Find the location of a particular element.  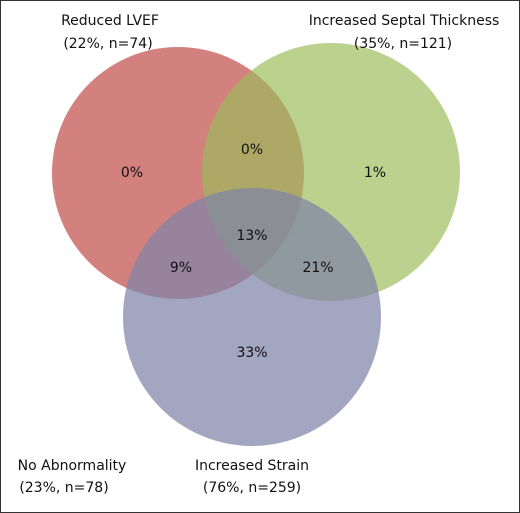

region-label: 13% is located at coordinates (251, 236).